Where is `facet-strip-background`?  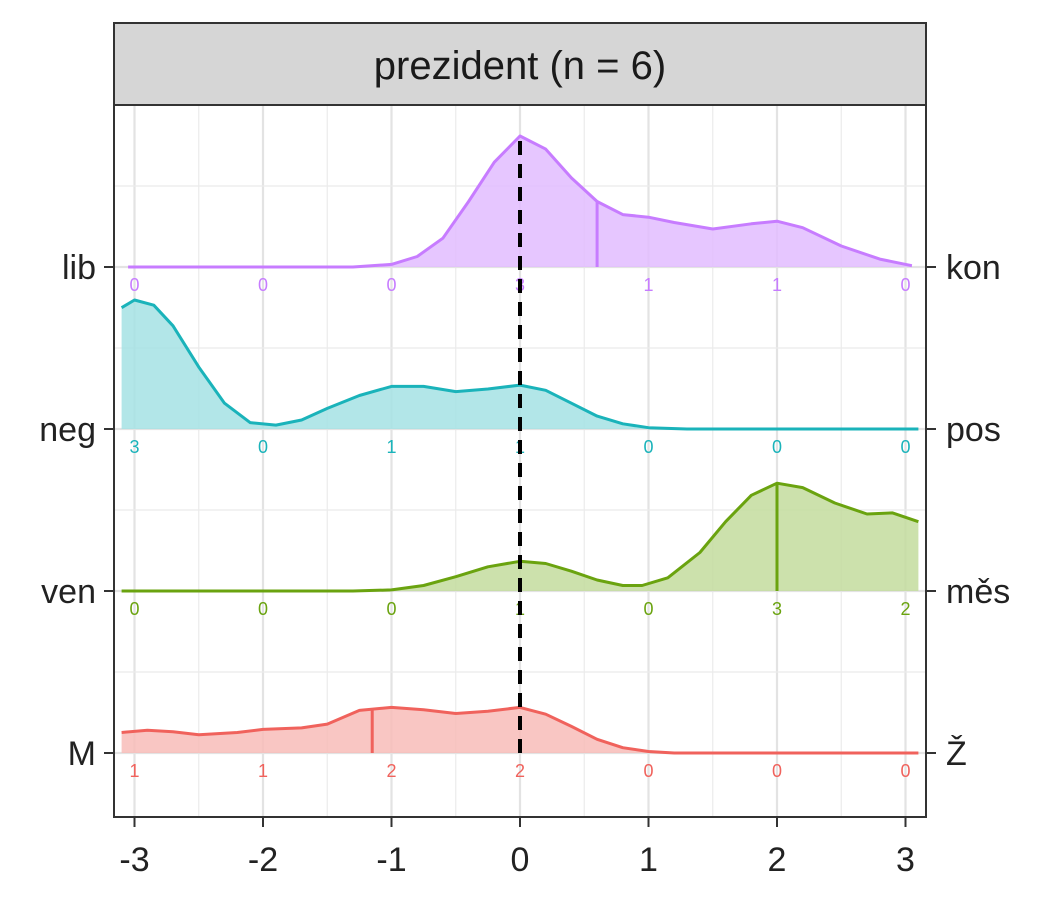 facet-strip-background is located at coordinates (520, 64).